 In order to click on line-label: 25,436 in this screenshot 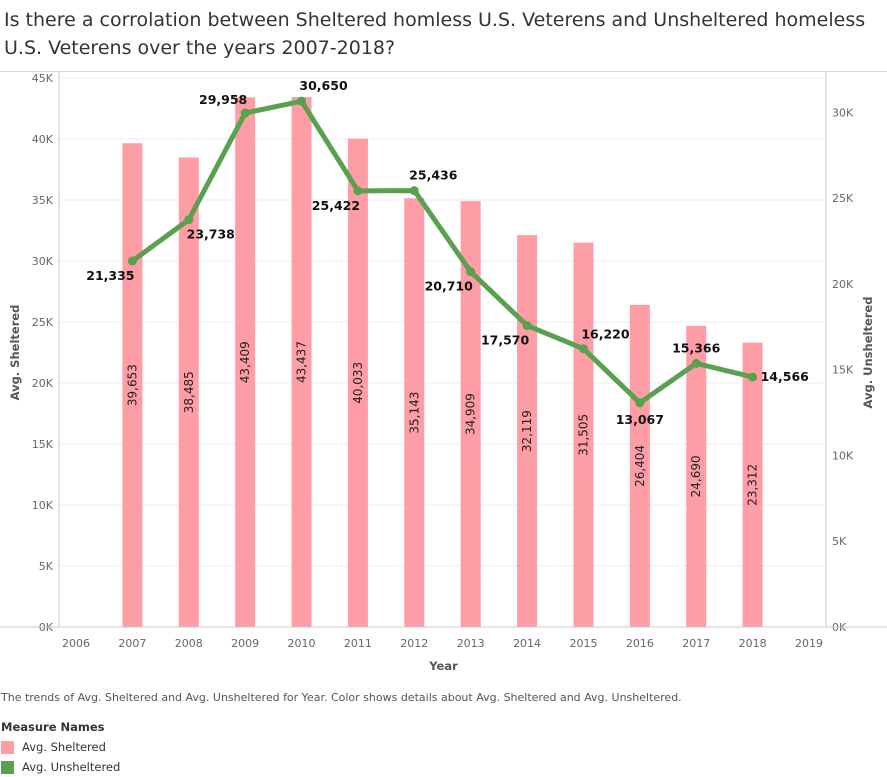, I will do `click(433, 175)`.